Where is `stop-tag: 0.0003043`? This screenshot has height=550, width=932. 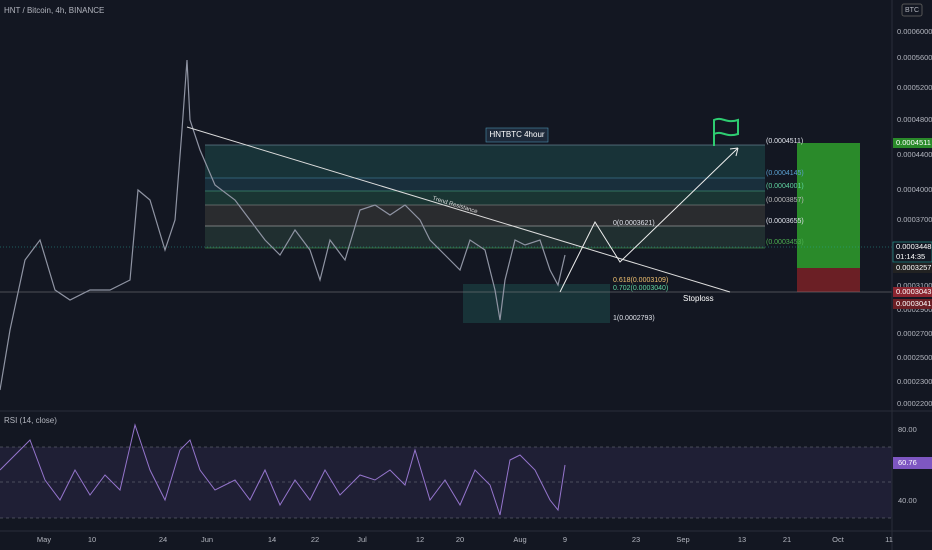
stop-tag: 0.0003043 is located at coordinates (913, 291).